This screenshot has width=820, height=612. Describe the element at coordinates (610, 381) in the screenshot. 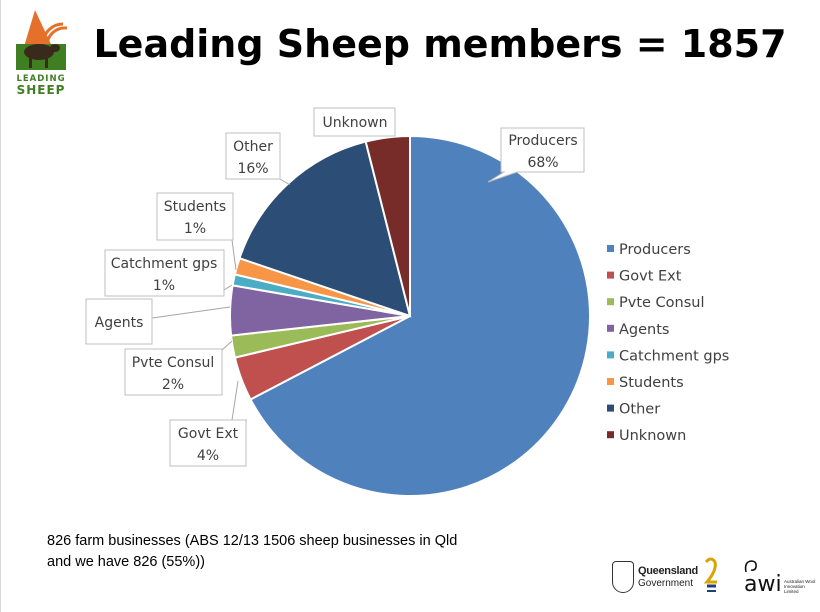

I see `legend-swatch-students` at that location.